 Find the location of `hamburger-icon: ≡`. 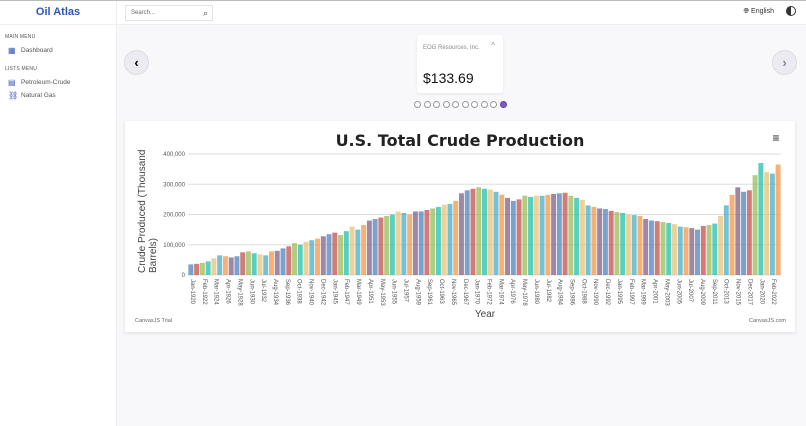

hamburger-icon: ≡ is located at coordinates (775, 138).